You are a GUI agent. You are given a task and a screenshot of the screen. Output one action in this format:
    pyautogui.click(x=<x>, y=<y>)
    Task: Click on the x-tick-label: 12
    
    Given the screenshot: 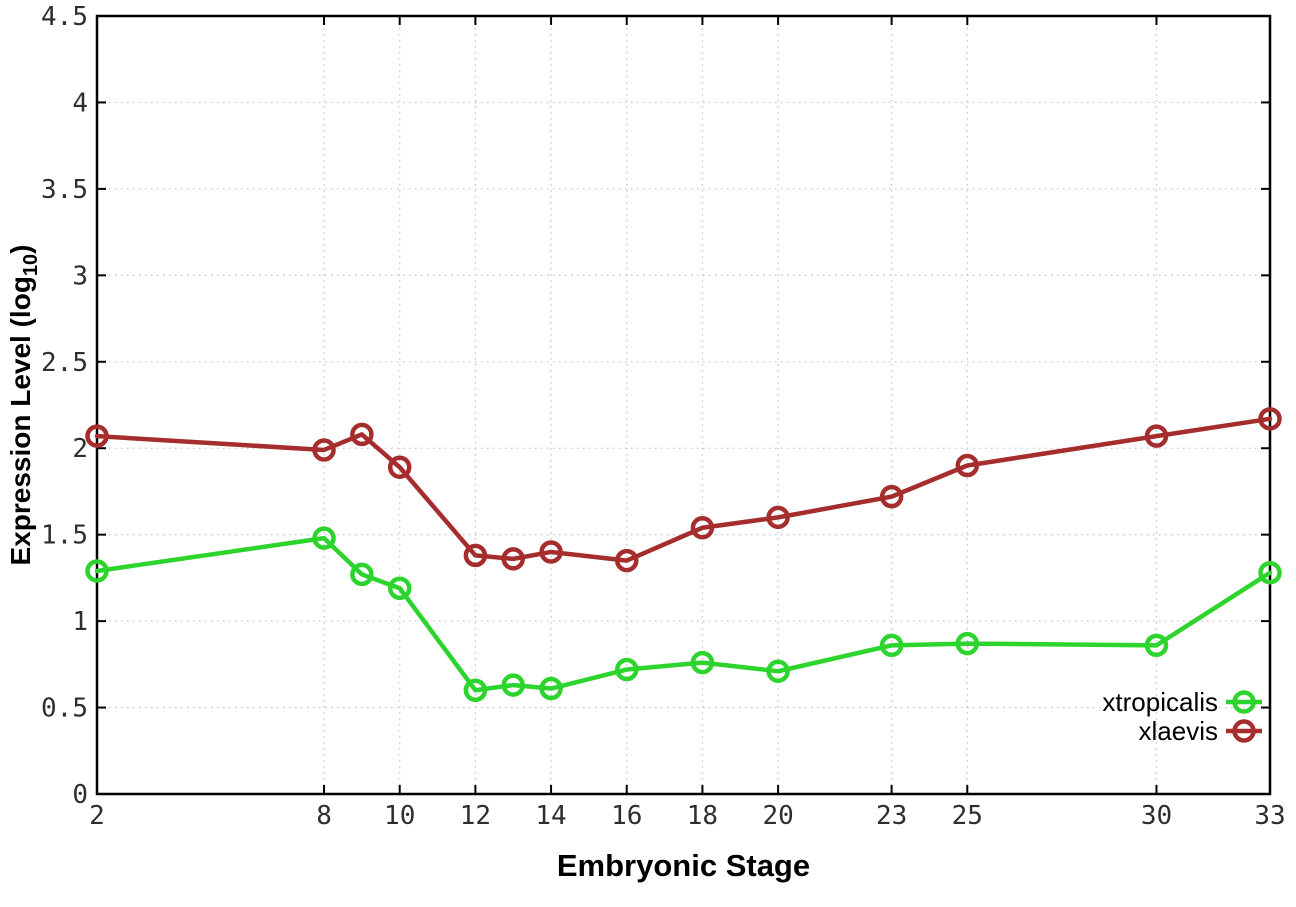 What is the action you would take?
    pyautogui.click(x=475, y=816)
    